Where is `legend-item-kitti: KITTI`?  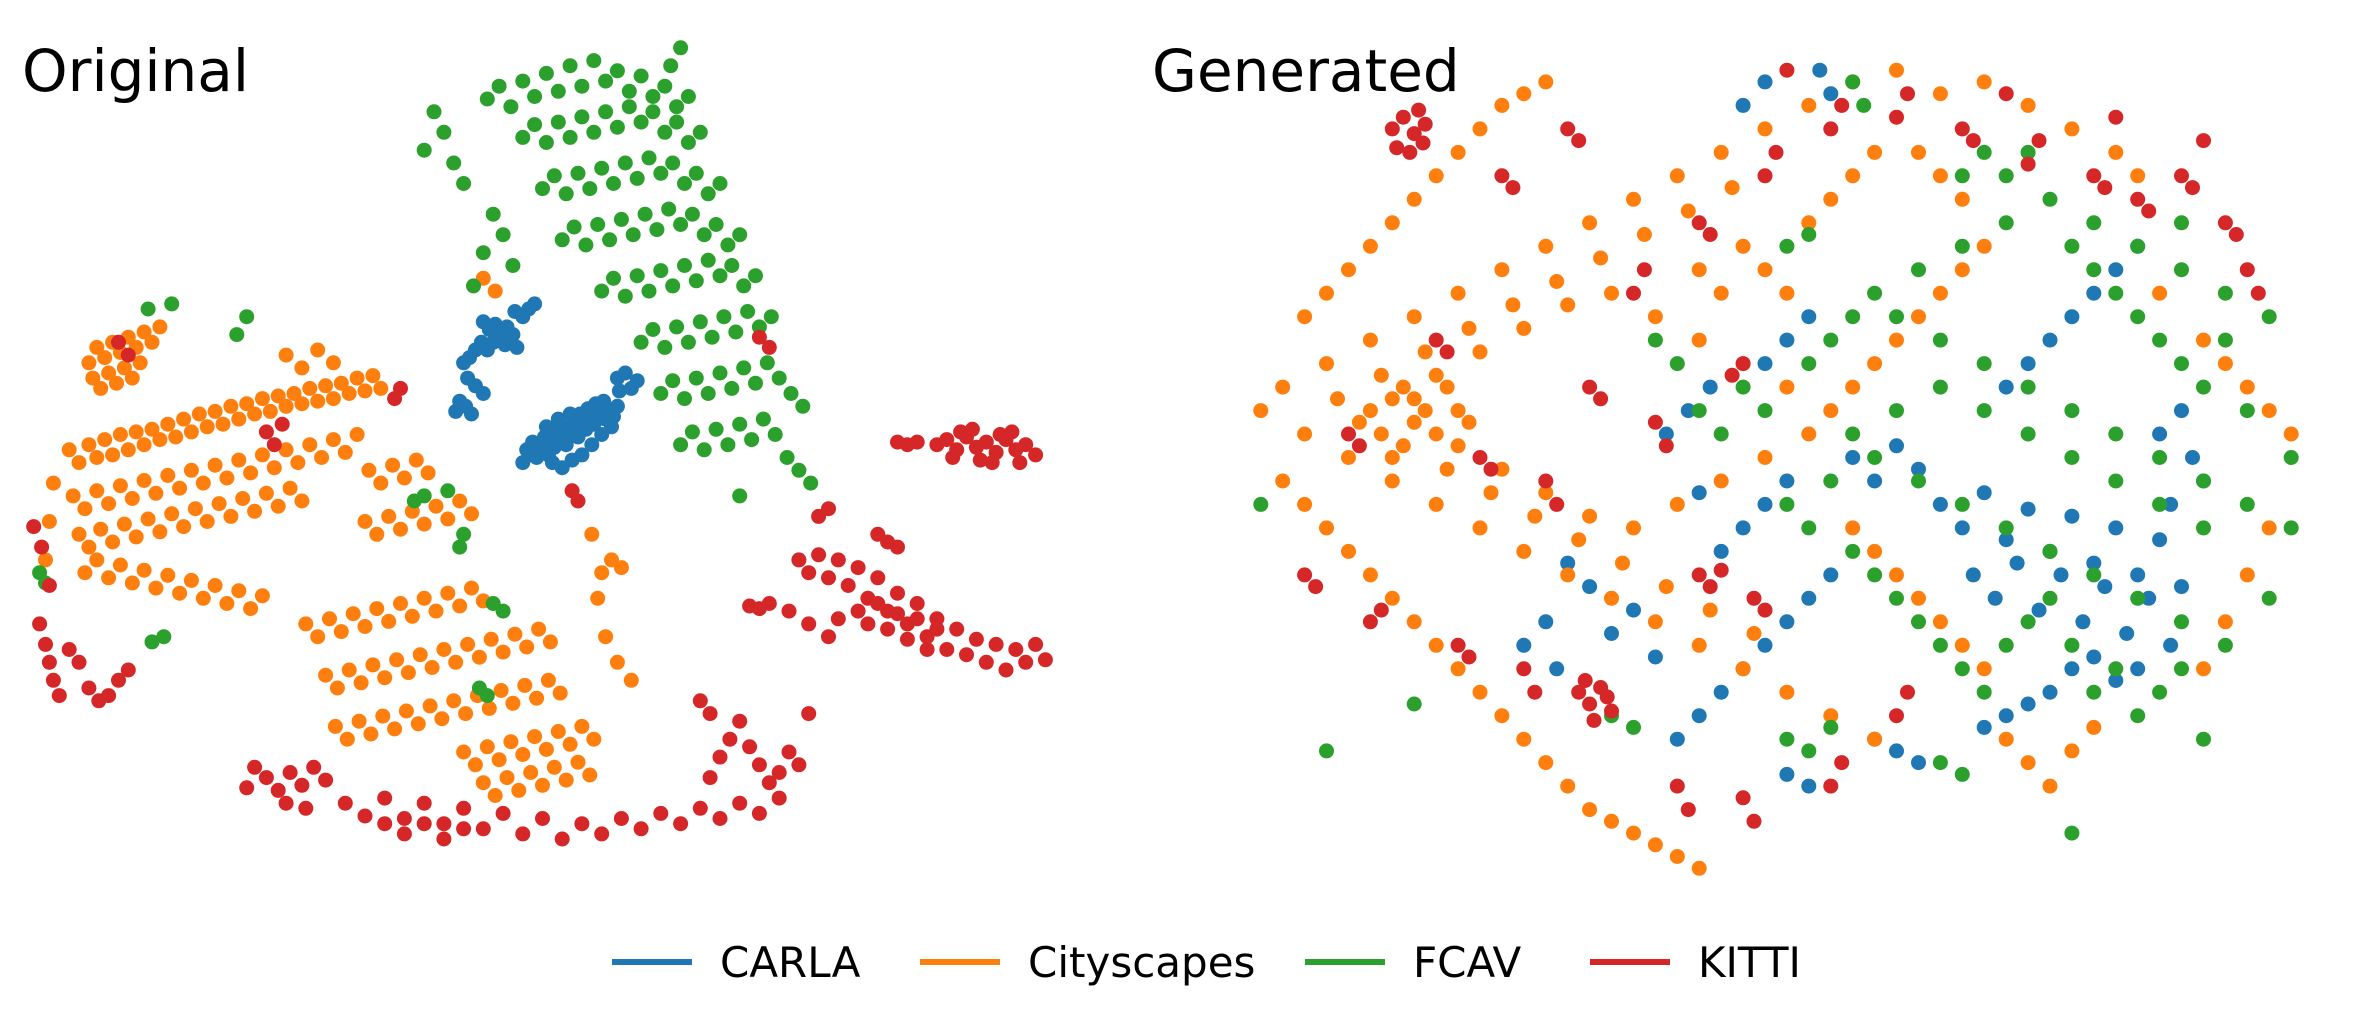
legend-item-kitti: KITTI is located at coordinates (1695, 962).